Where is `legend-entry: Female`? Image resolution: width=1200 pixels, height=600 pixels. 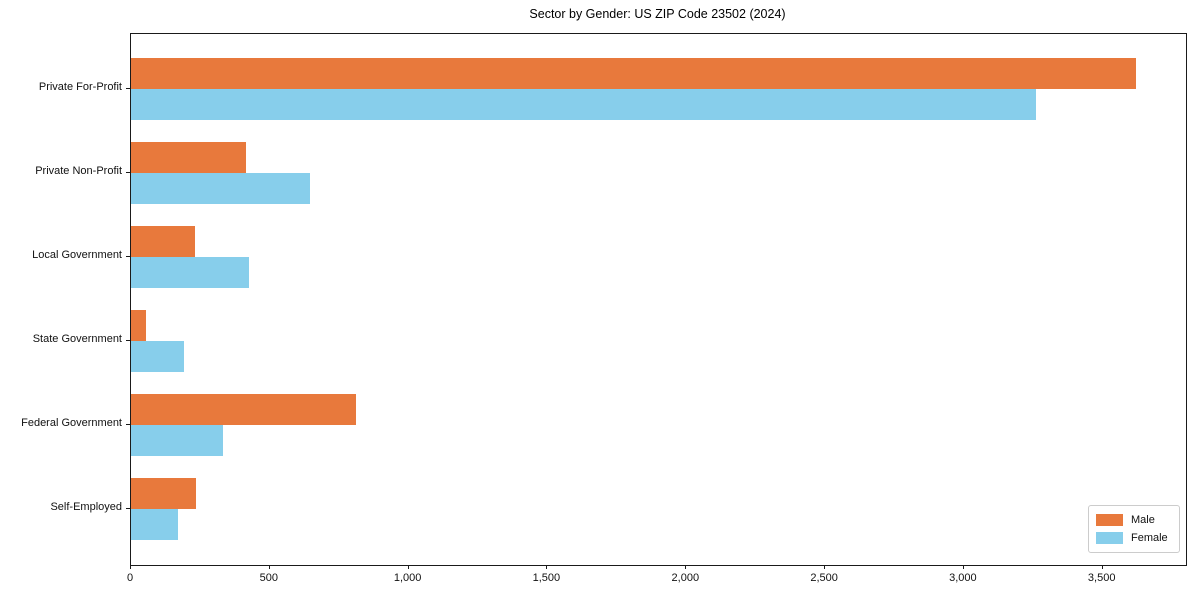
legend-entry: Female is located at coordinates (1134, 538).